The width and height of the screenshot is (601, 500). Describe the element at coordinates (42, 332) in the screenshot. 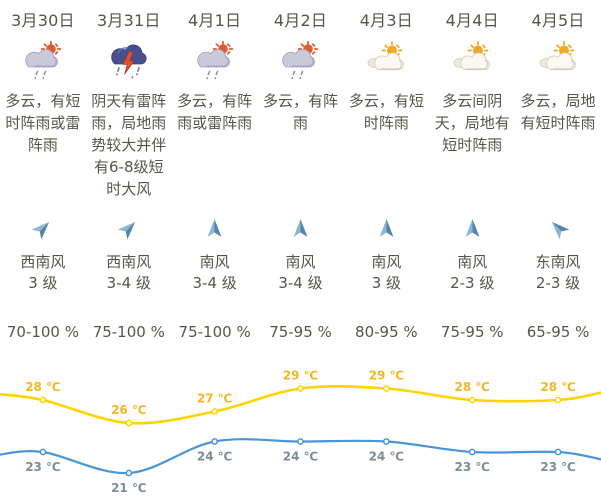

I see `humidity-label: 70-100 %` at that location.